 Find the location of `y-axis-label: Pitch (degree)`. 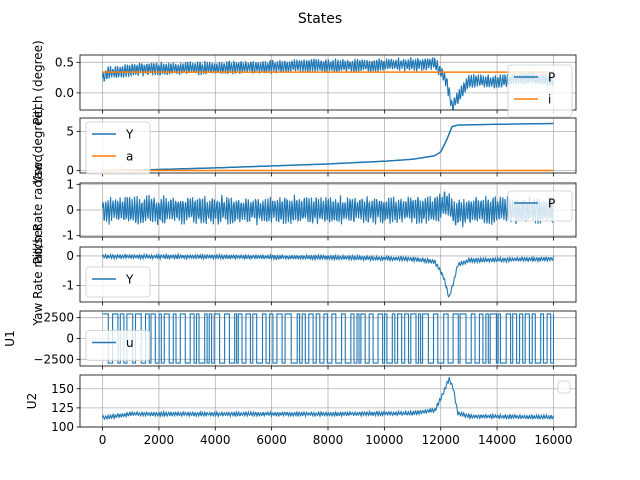

y-axis-label: Pitch (degree) is located at coordinates (38, 82).